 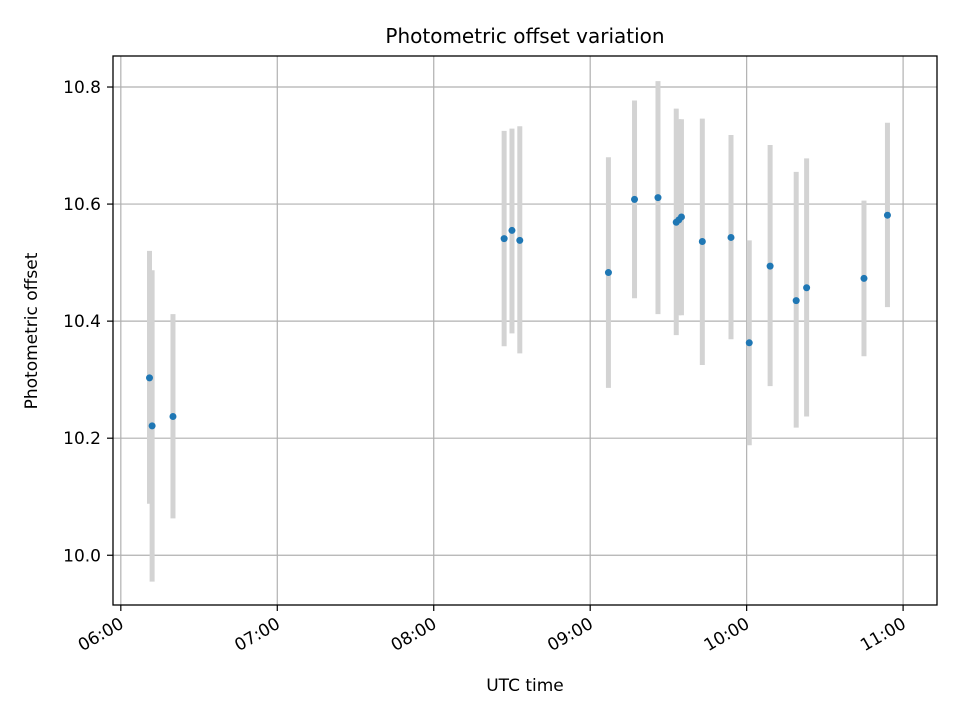 I want to click on x-tick-label: 09:00, so click(x=570, y=635).